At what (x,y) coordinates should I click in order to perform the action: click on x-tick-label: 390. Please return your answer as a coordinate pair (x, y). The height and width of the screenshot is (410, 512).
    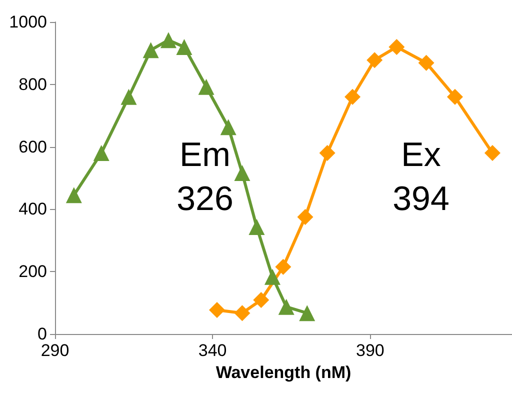
    Looking at the image, I should click on (370, 350).